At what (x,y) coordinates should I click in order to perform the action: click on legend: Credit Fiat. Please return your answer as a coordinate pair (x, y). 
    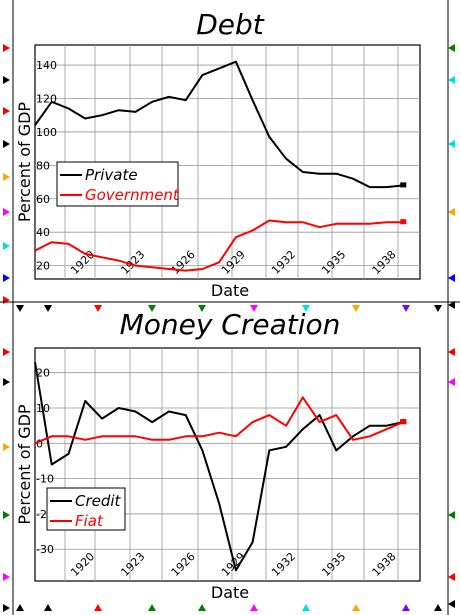
    Looking at the image, I should click on (86, 509).